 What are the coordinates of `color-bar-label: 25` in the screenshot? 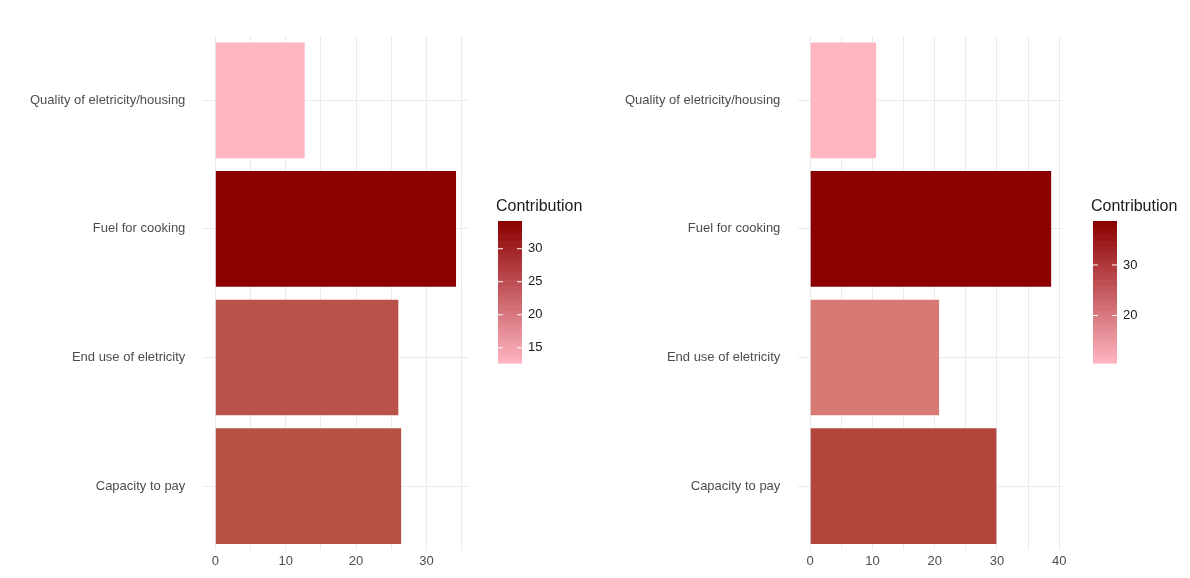 It's located at (535, 281).